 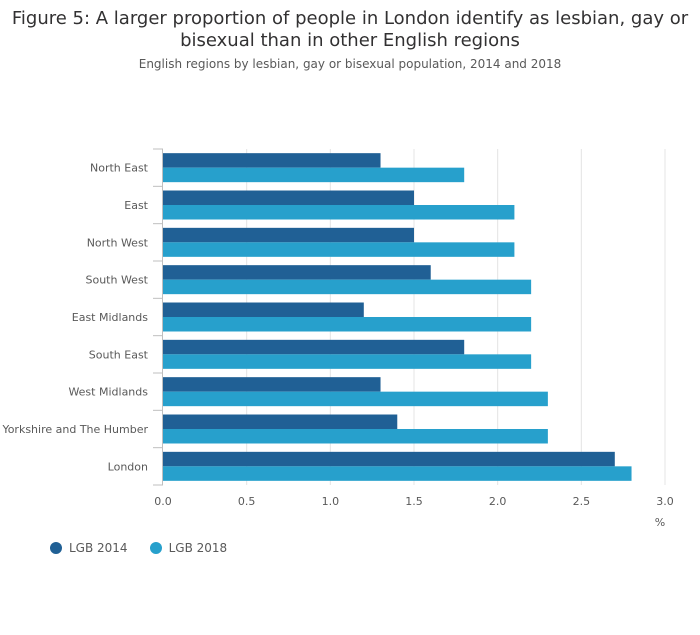 I want to click on y-tick-label: North East, so click(x=119, y=168).